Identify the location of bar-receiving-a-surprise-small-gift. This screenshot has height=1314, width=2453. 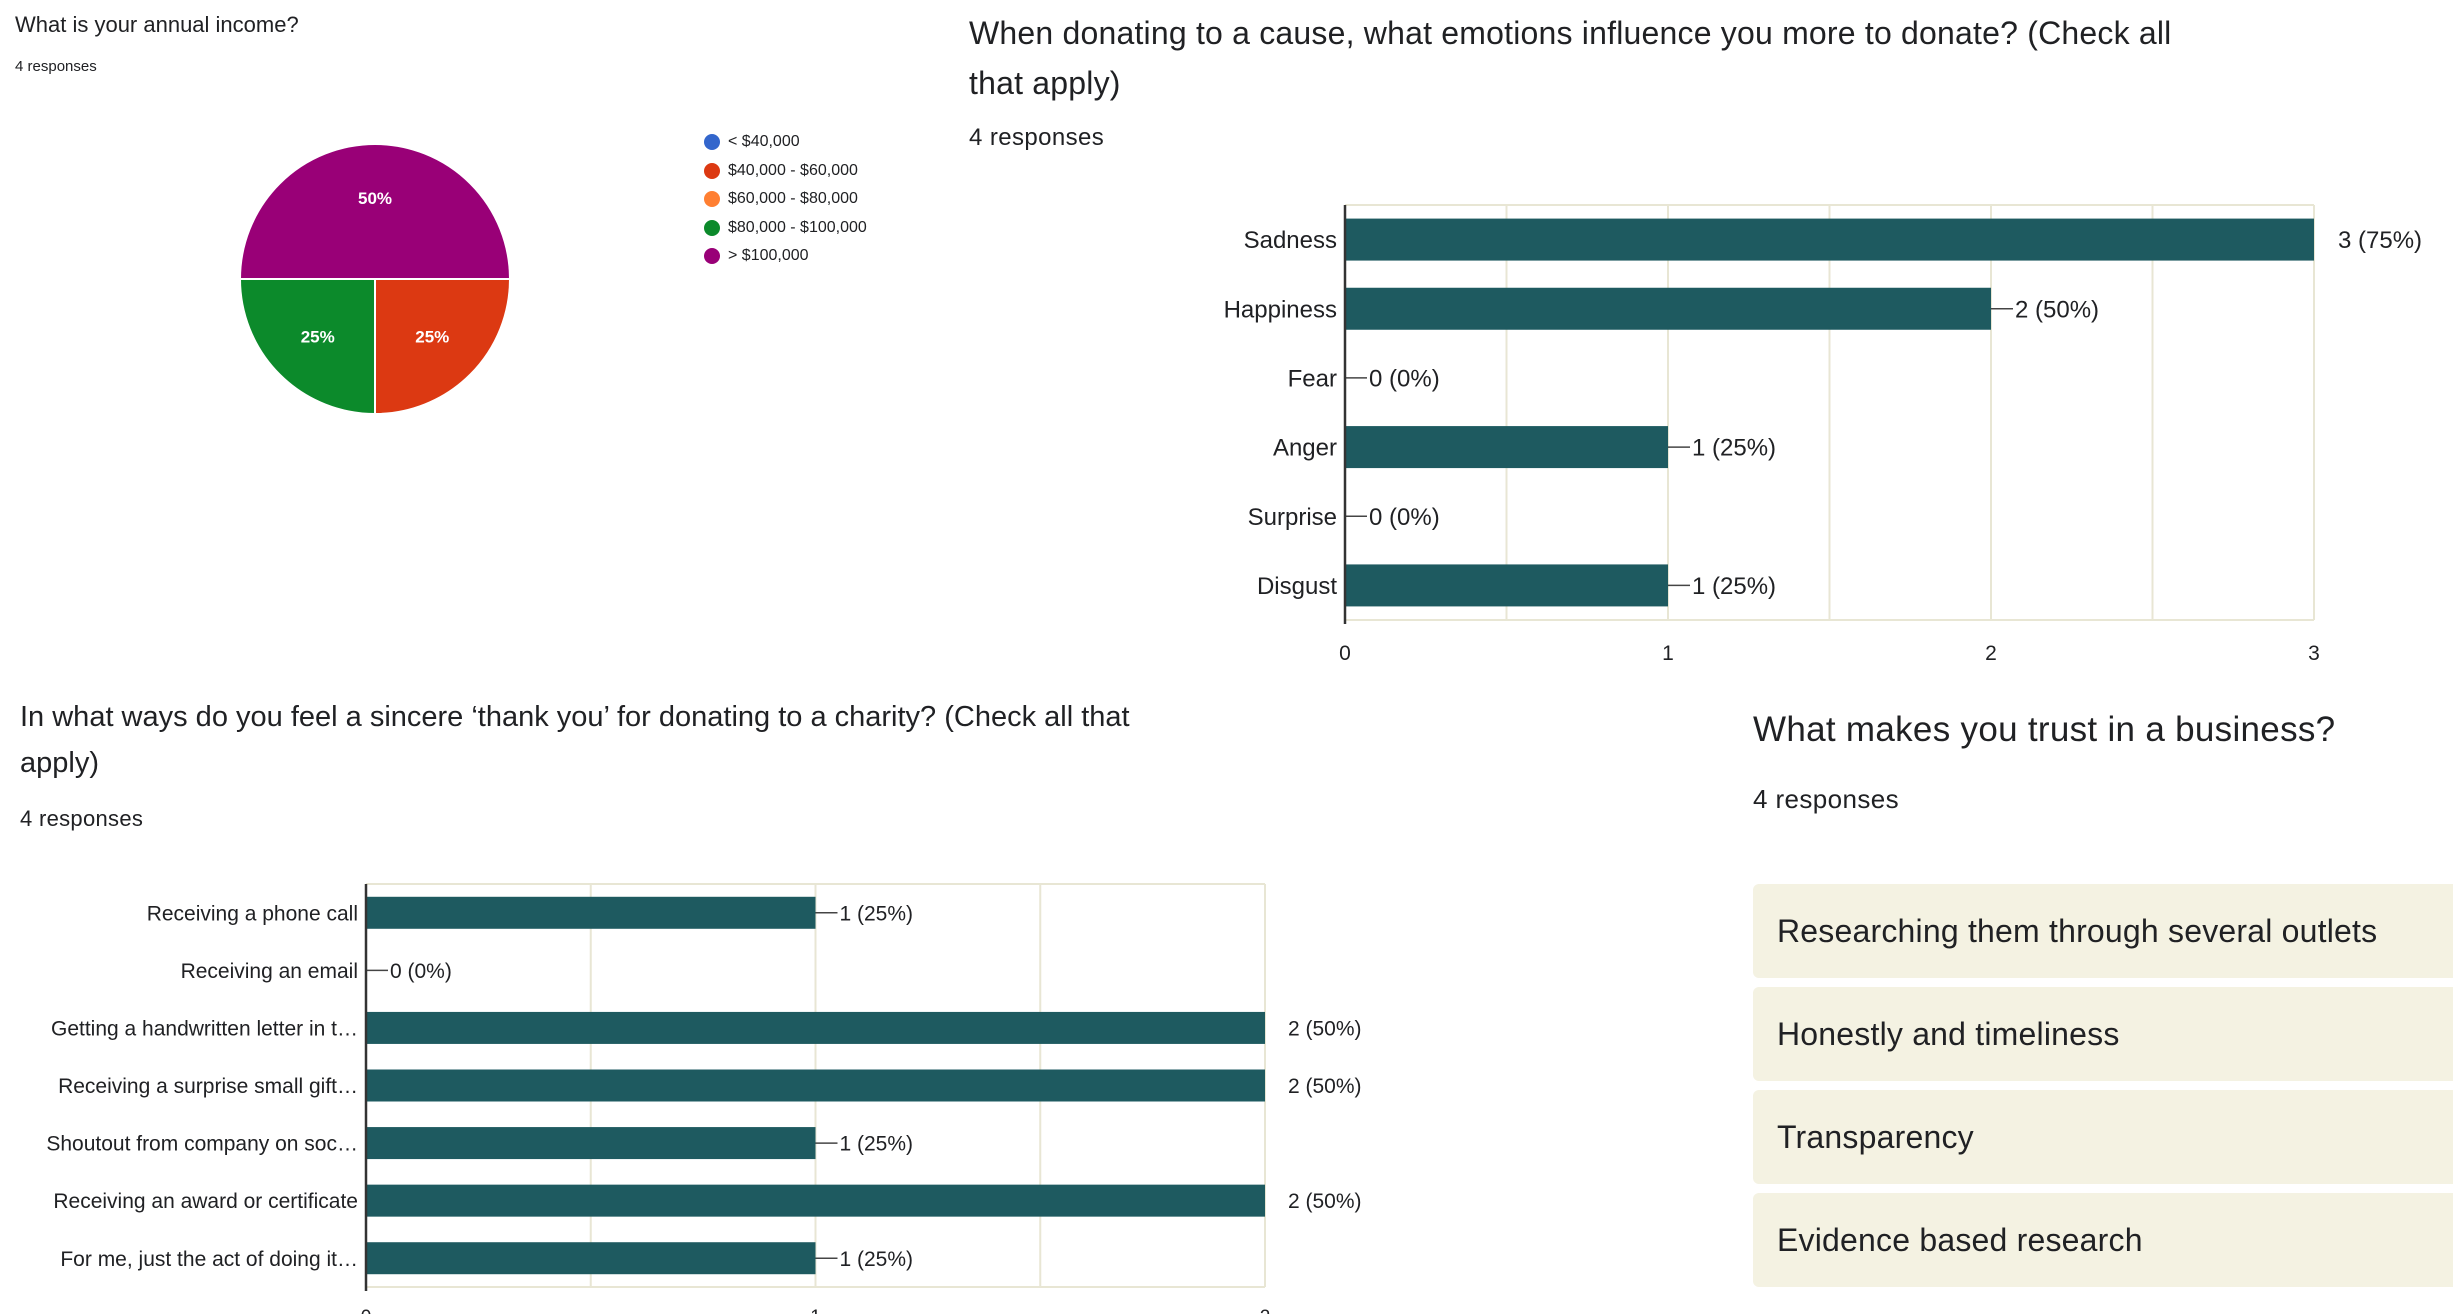
(815, 1085).